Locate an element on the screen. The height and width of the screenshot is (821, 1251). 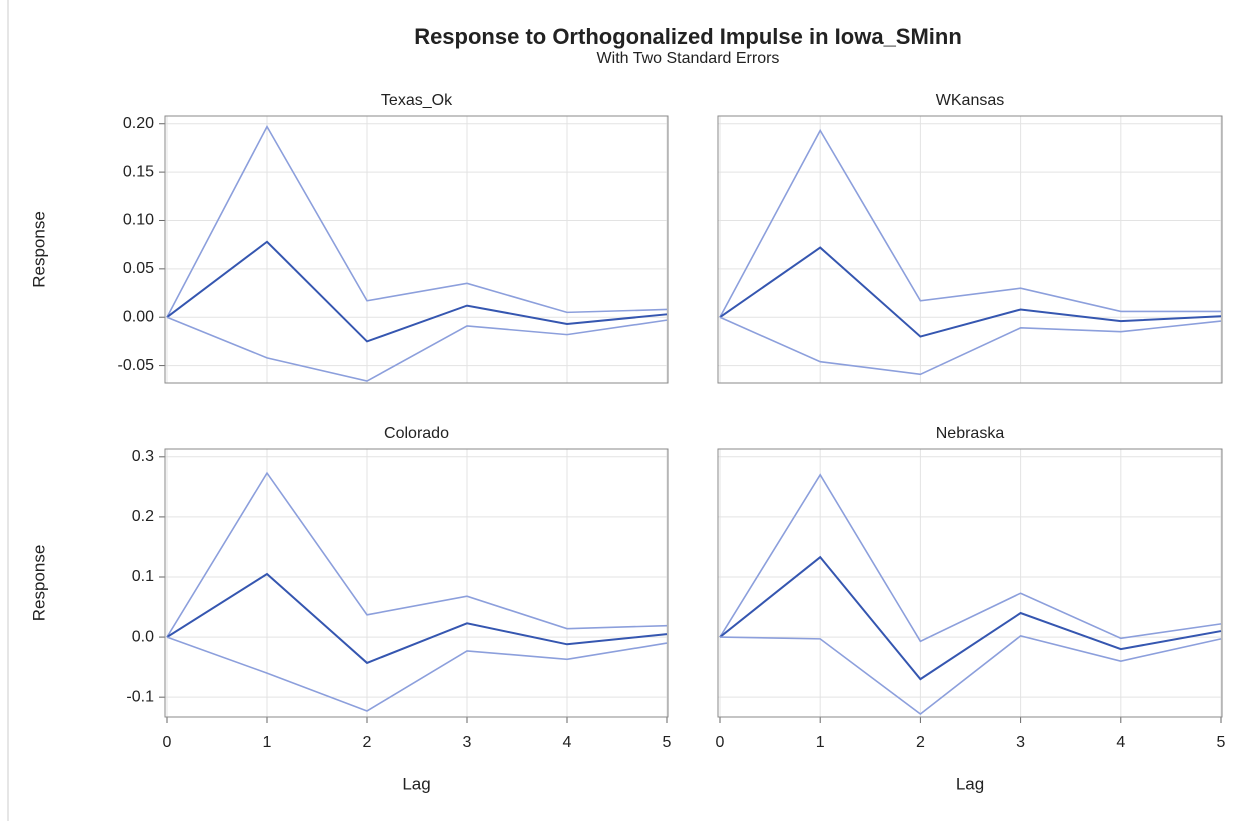
panel-title: WKansas is located at coordinates (970, 100).